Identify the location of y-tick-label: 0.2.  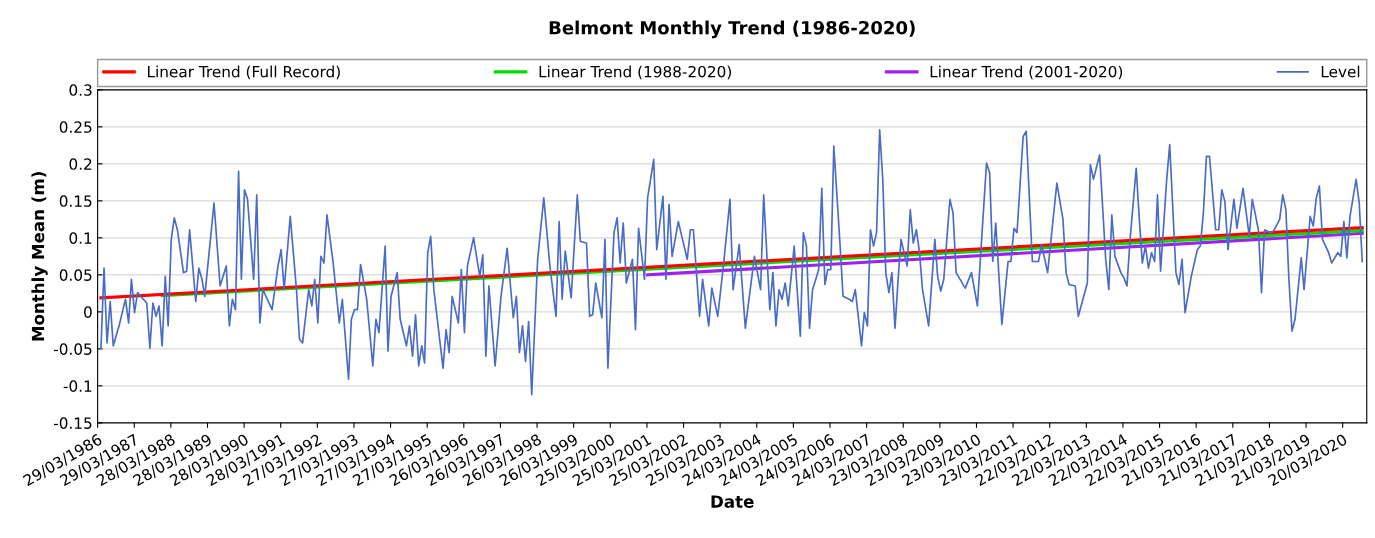
(80, 164).